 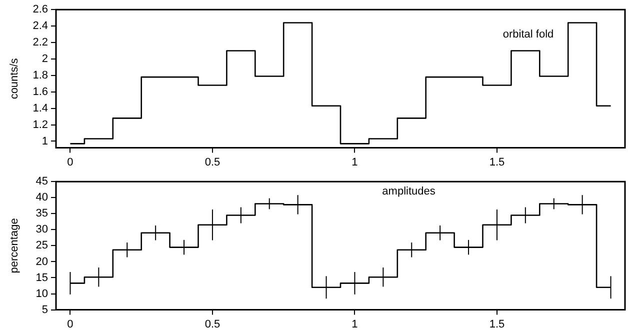 I want to click on y-tick-label: 1, so click(x=45, y=141).